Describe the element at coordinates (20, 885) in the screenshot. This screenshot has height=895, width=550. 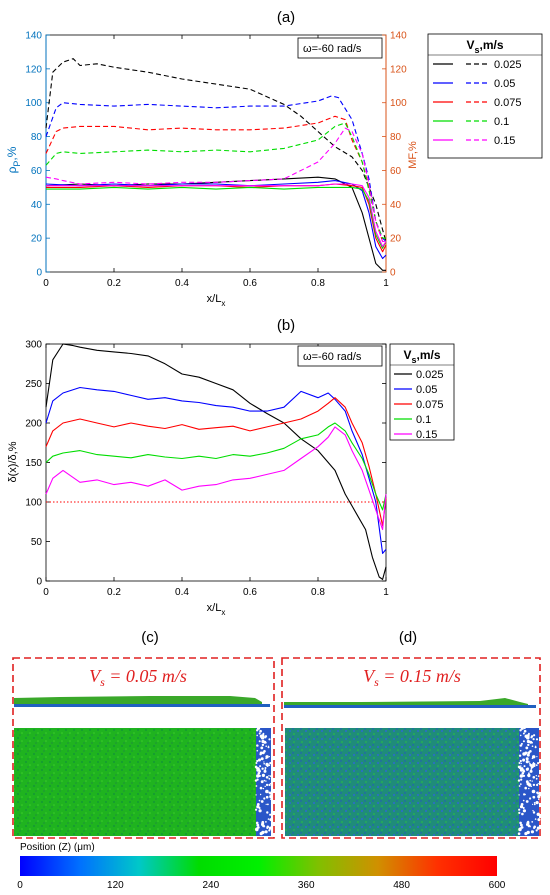
I see `colorbar-tick-label: 0` at that location.